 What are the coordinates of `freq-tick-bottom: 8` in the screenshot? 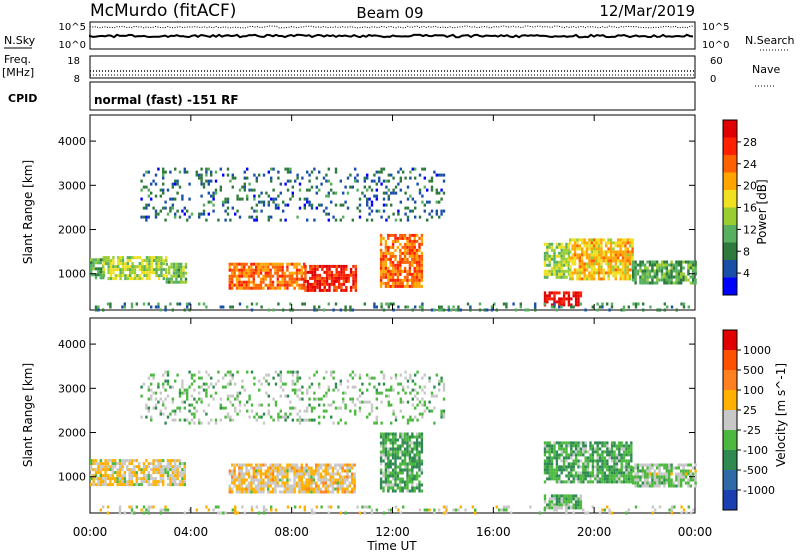 It's located at (77, 79).